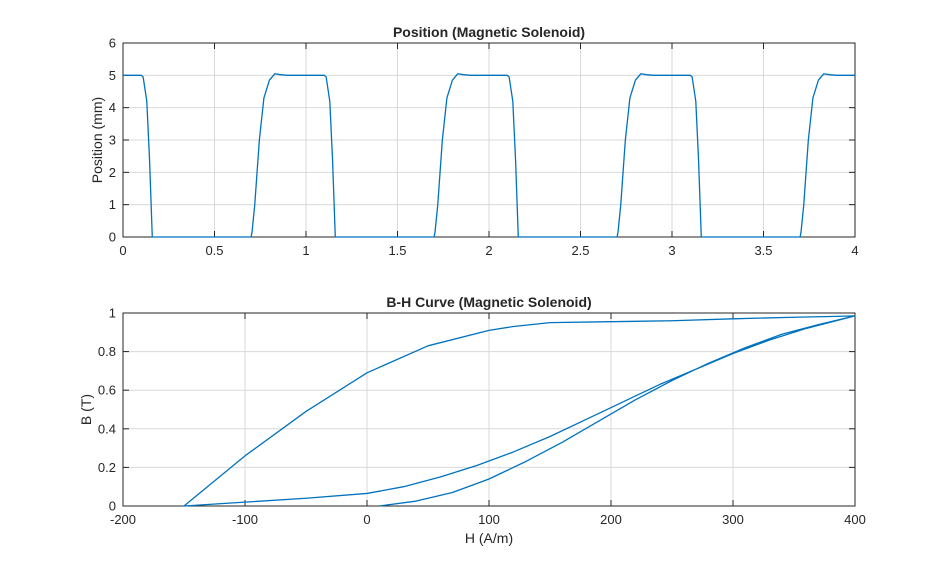  Describe the element at coordinates (245, 519) in the screenshot. I see `x-tick-label: -100` at that location.